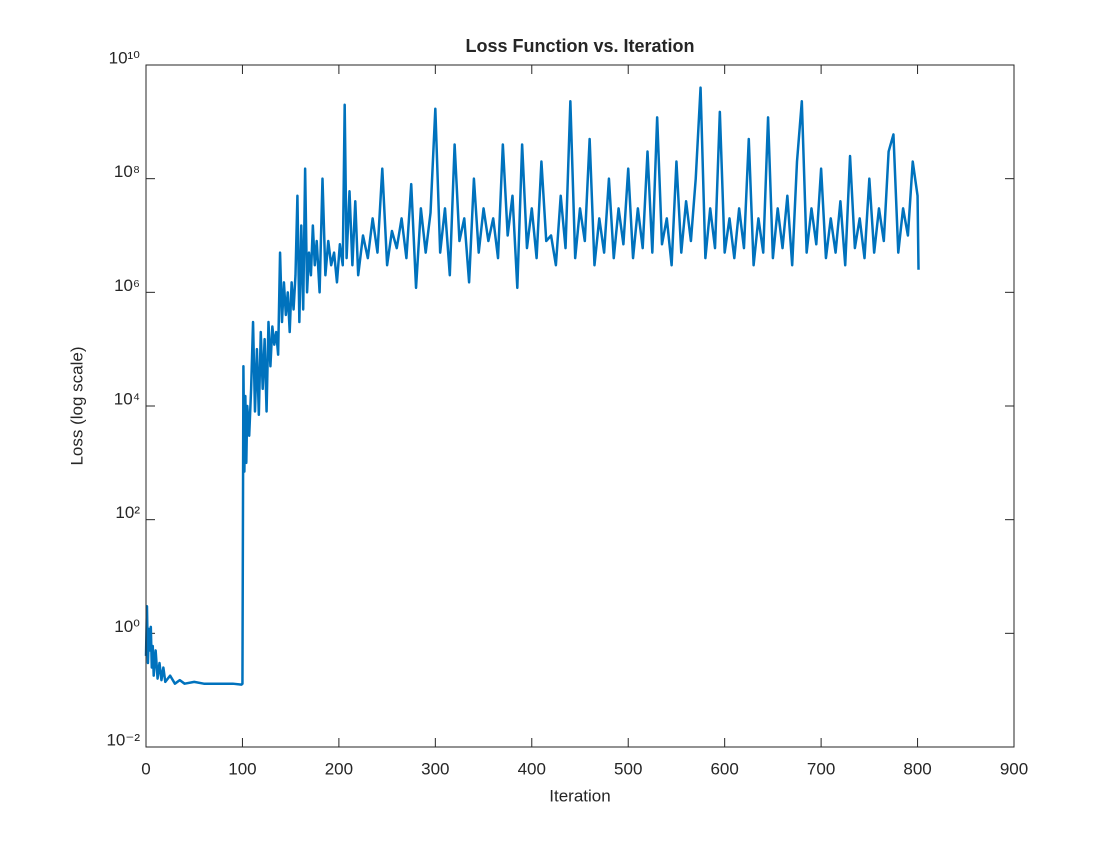 The height and width of the screenshot is (845, 1120). Describe the element at coordinates (628, 768) in the screenshot. I see `x-tick-label: 500` at that location.